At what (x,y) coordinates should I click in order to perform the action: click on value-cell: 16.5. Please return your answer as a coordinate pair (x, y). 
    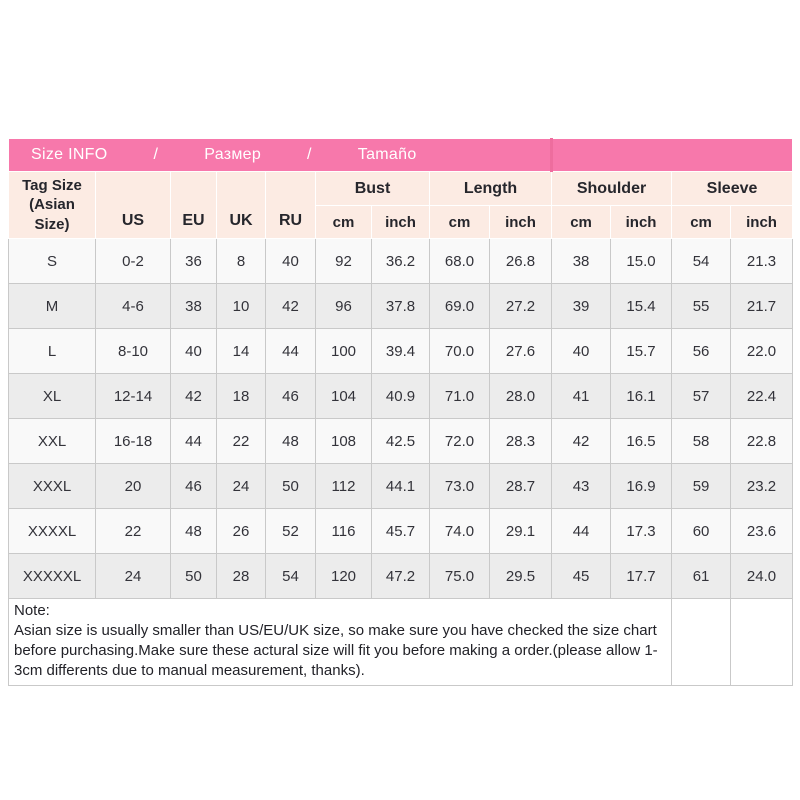
    Looking at the image, I should click on (641, 441).